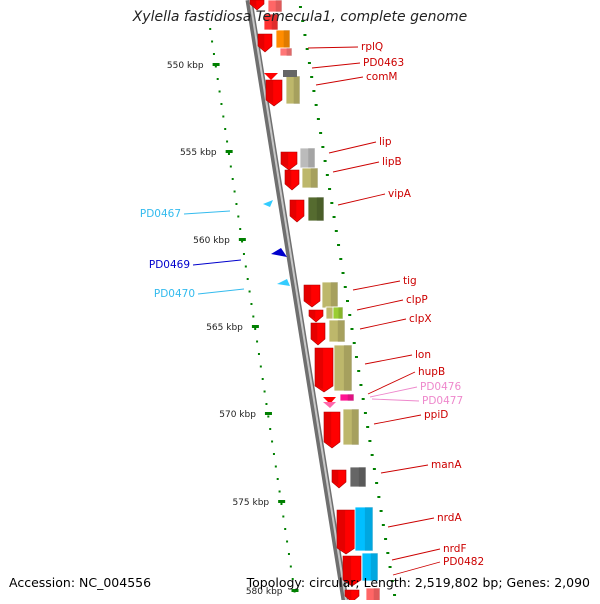 The image size is (600, 604). Describe the element at coordinates (271, 76) in the screenshot. I see `gene-arrow-small` at that location.